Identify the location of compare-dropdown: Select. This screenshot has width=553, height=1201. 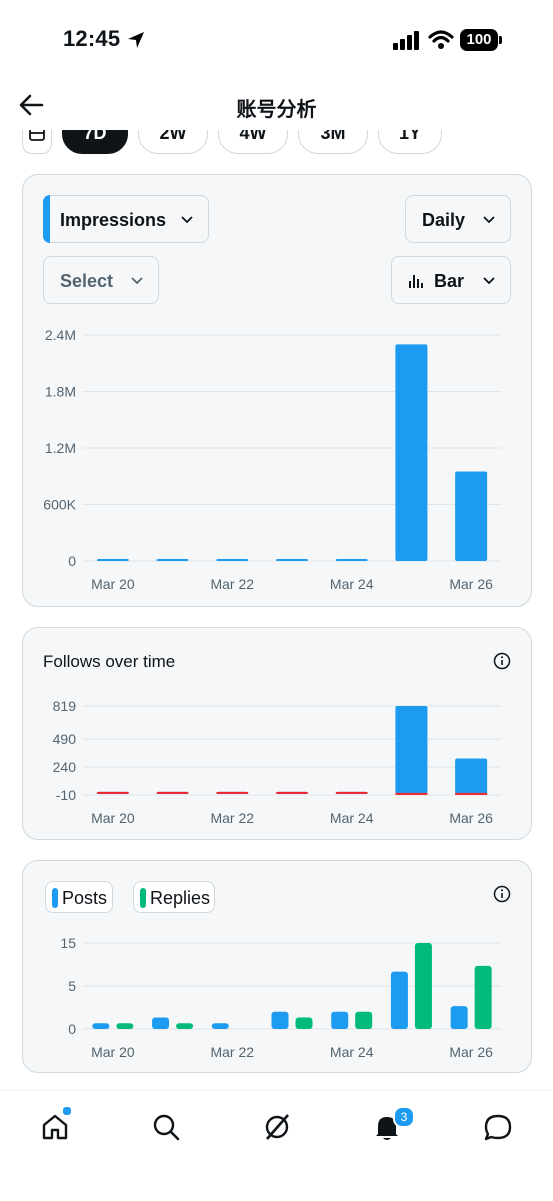
(101, 280).